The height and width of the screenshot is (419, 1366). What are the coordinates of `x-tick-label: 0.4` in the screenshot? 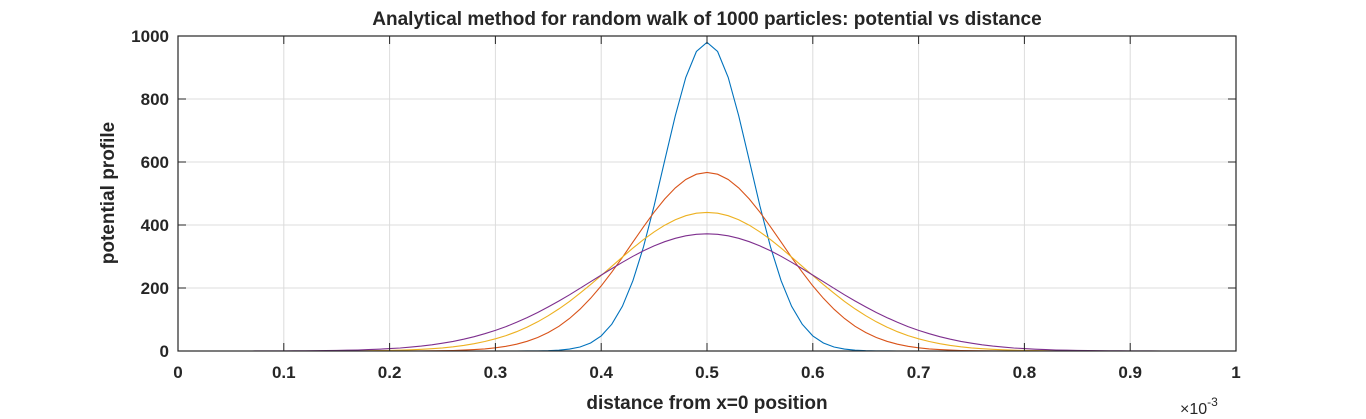 It's located at (601, 372).